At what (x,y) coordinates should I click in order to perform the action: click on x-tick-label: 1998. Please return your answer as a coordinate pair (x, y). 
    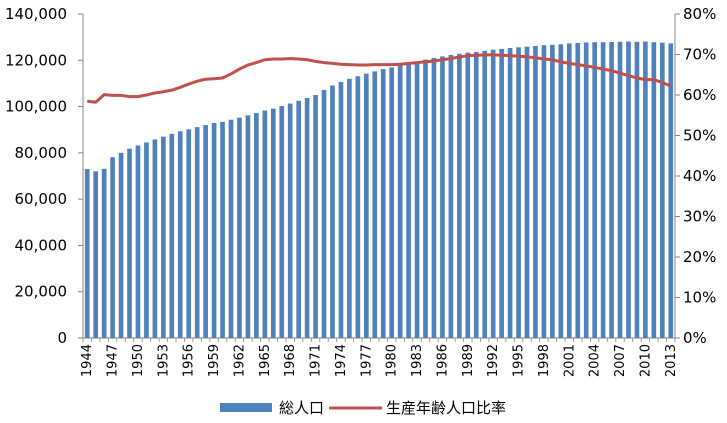
    Looking at the image, I should click on (544, 360).